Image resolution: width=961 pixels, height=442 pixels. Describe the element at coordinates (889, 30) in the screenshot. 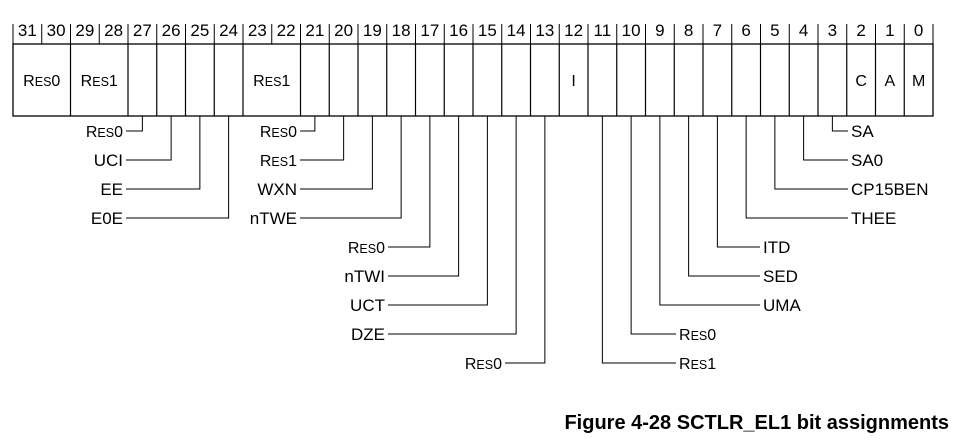

I see `bit-number: 1` at that location.